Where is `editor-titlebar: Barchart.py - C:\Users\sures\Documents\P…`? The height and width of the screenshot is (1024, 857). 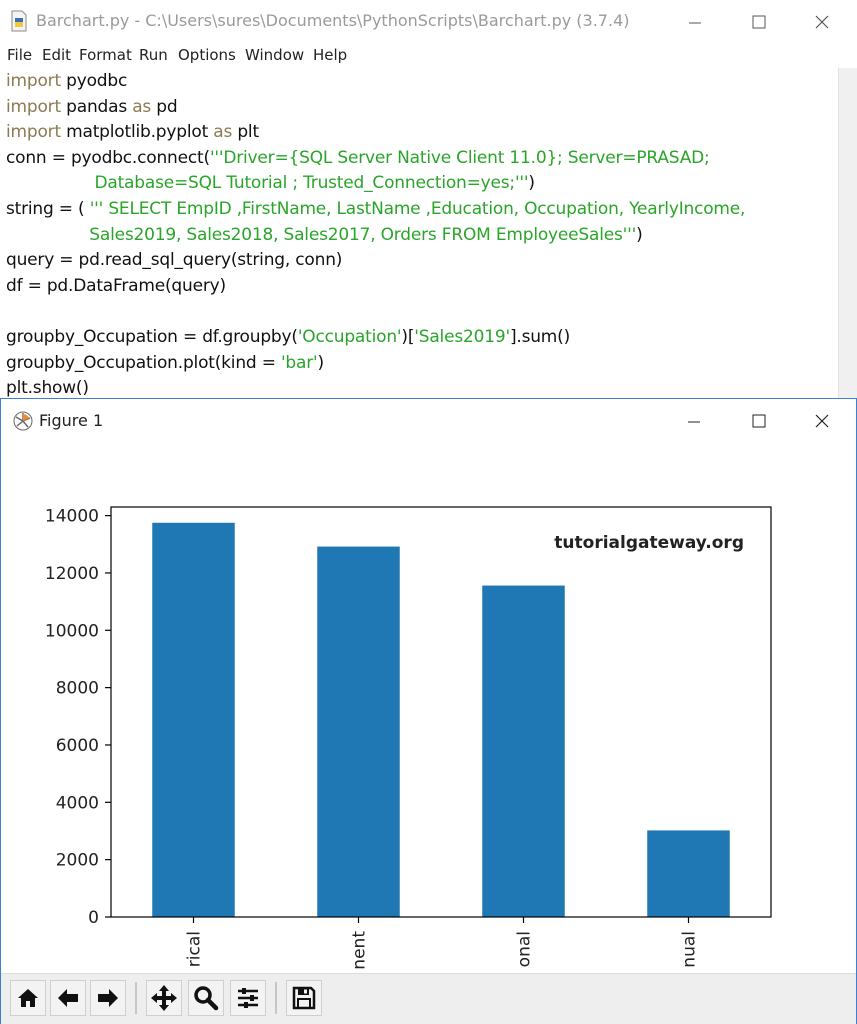 editor-titlebar: Barchart.py - C:\Users\sures\Documents\P… is located at coordinates (428, 22).